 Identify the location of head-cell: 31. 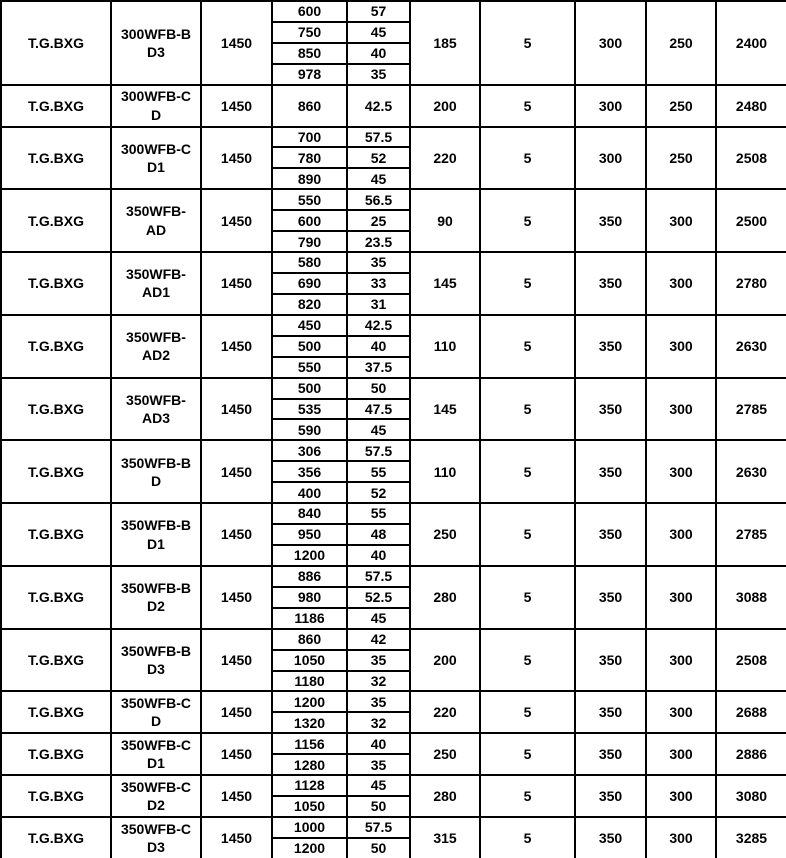
(378, 304).